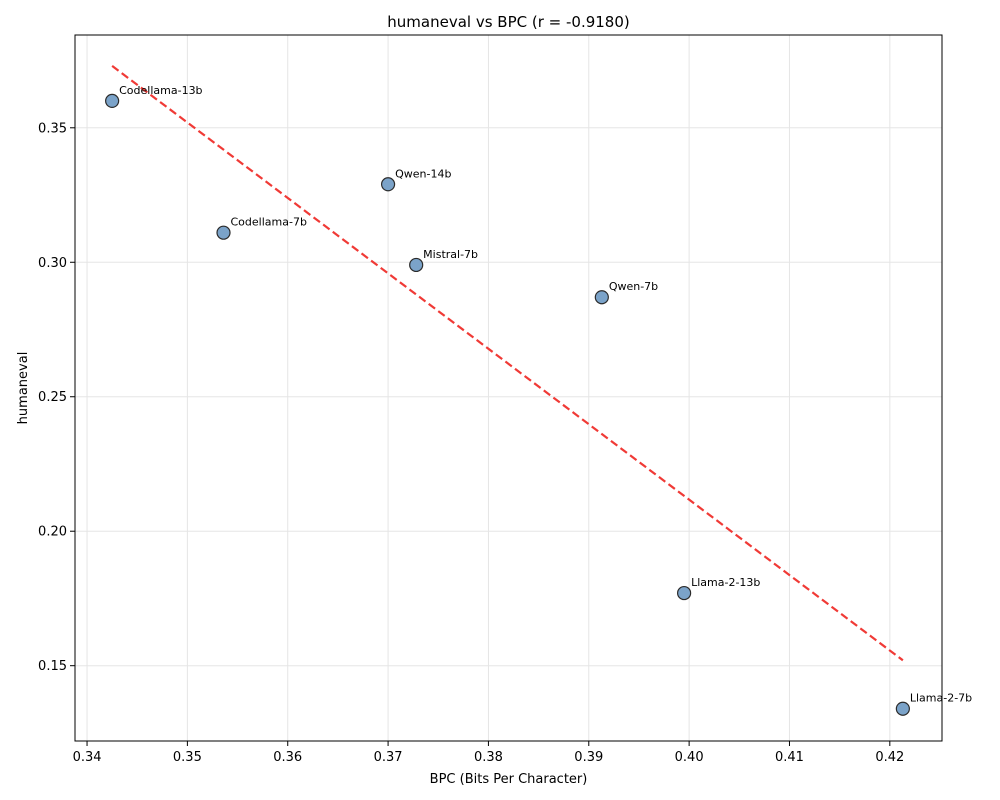 The width and height of the screenshot is (1000, 800). What do you see at coordinates (160, 90) in the screenshot?
I see `point-label: Codellama-13b` at bounding box center [160, 90].